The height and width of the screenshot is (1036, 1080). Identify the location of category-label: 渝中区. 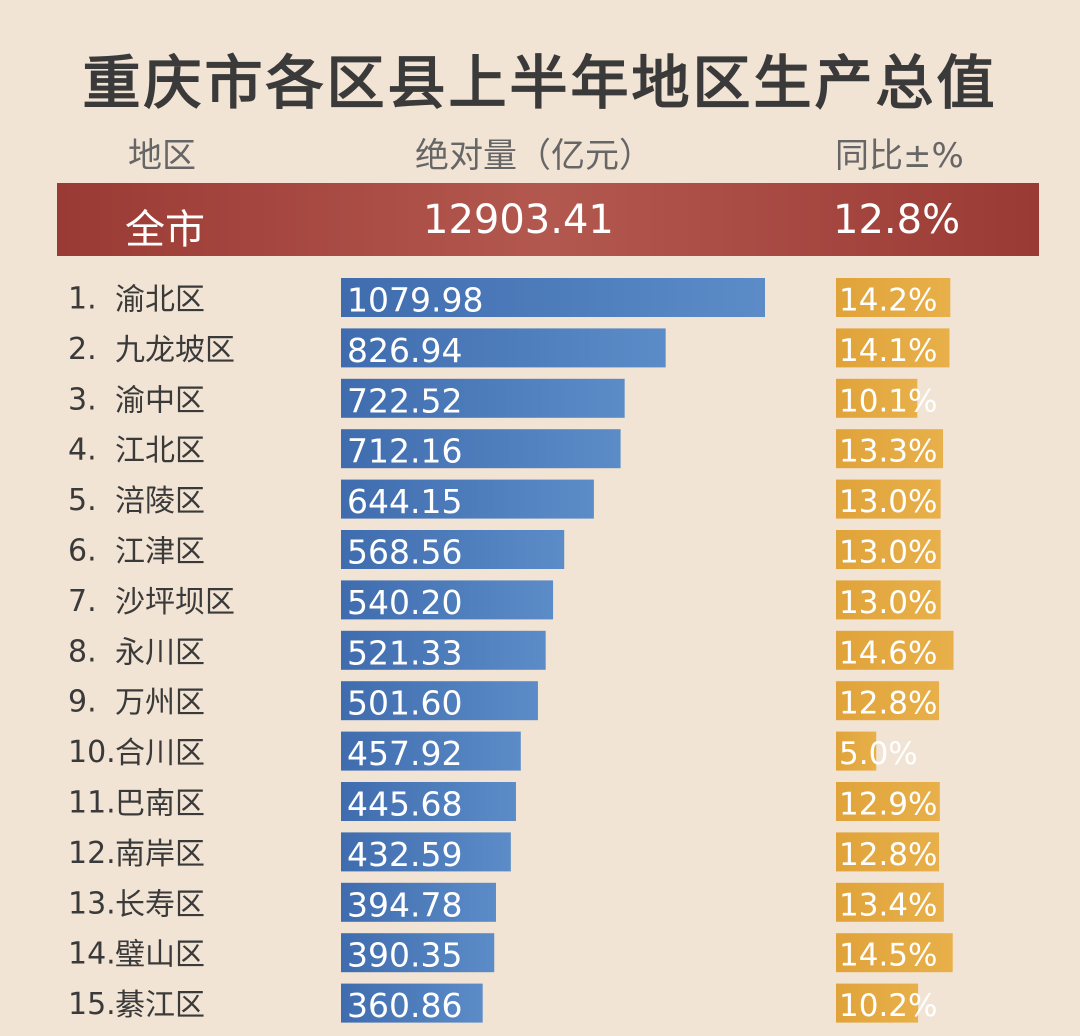
(160, 400).